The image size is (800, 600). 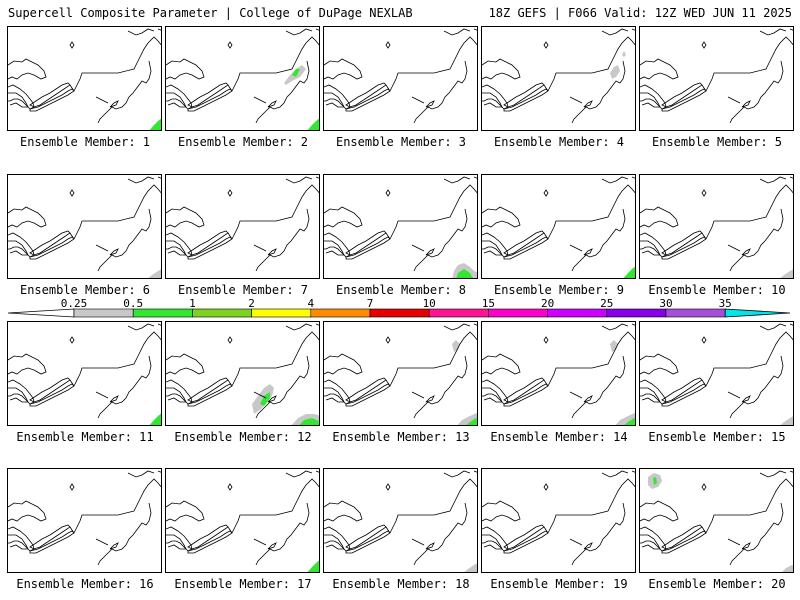 I want to click on colorbar-tick-label: 4, so click(x=311, y=303).